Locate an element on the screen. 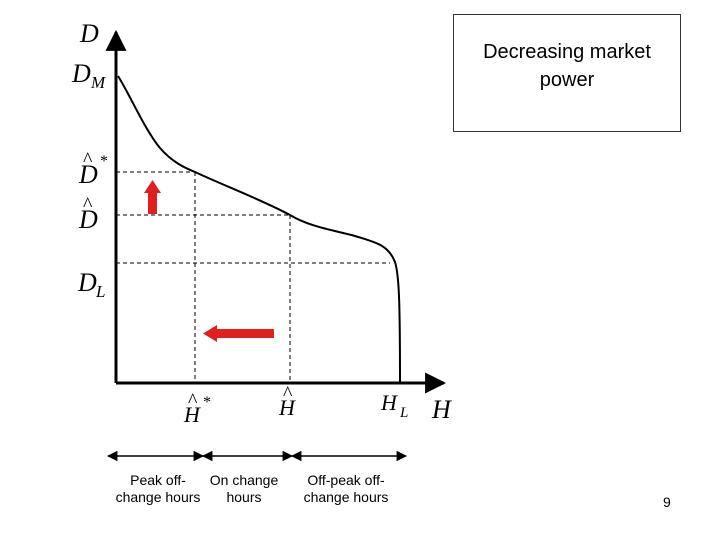 This screenshot has width=720, height=540. x-tick-h-hat-hat: ^ is located at coordinates (288, 394).